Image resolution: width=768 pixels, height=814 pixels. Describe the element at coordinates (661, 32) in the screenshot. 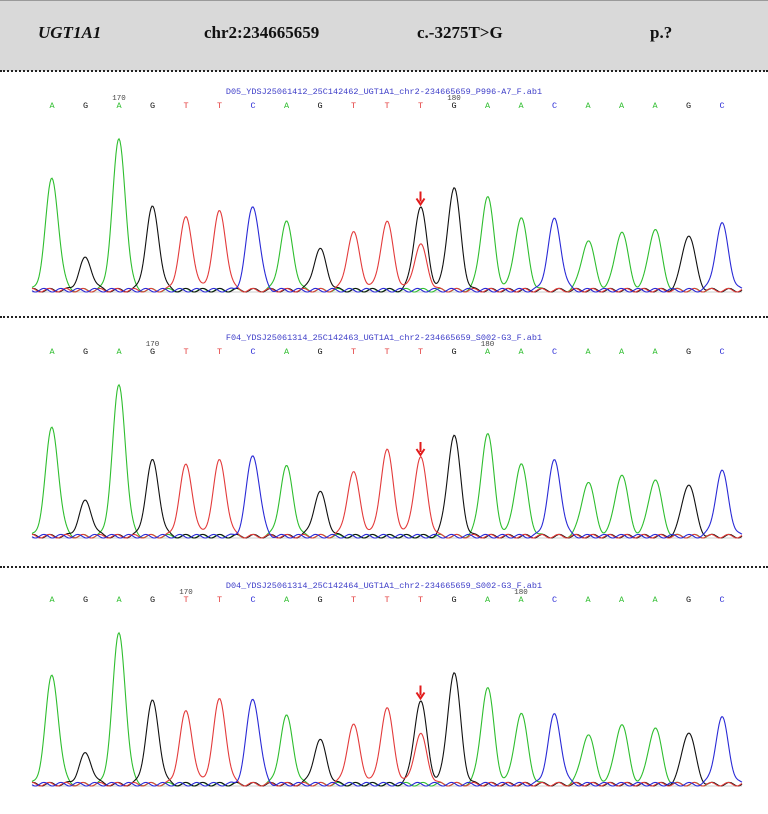

I see `protein-change: p.?` at that location.